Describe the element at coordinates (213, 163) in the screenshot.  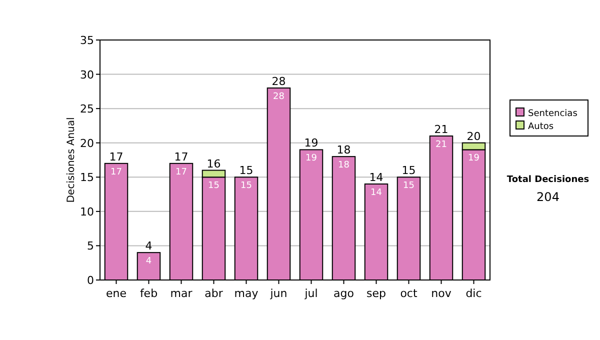
I see `total-label: 16` at that location.